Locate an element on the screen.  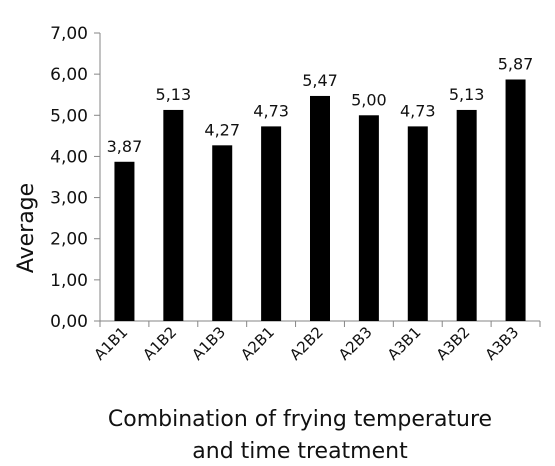
y-tick-label: 7,00 is located at coordinates (69, 34).